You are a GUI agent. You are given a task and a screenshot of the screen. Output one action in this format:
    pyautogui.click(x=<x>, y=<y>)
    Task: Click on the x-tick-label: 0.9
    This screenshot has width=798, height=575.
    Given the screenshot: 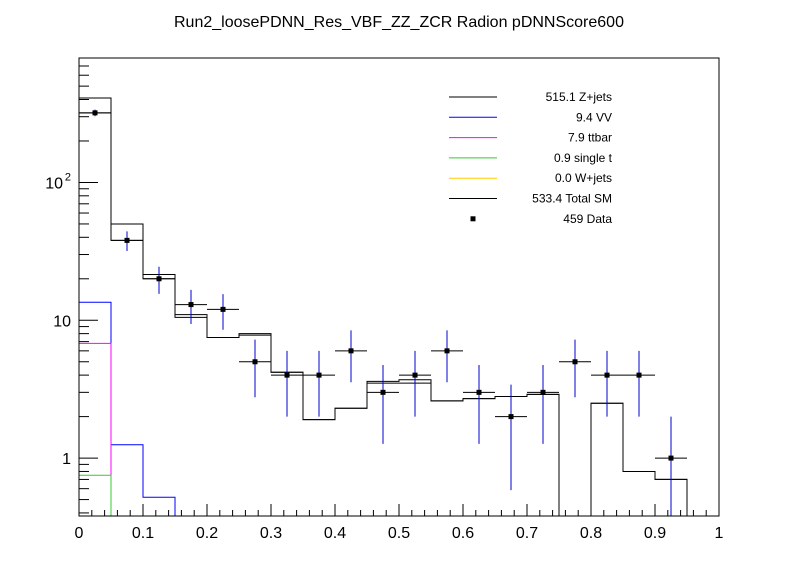 What is the action you would take?
    pyautogui.click(x=655, y=533)
    